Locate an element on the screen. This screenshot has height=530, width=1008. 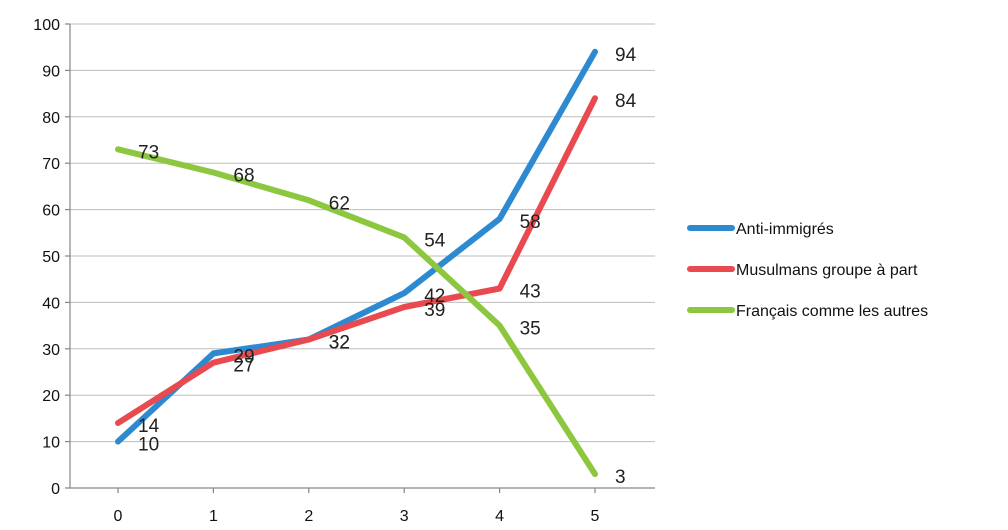
y-tick-label: 30 is located at coordinates (51, 350).